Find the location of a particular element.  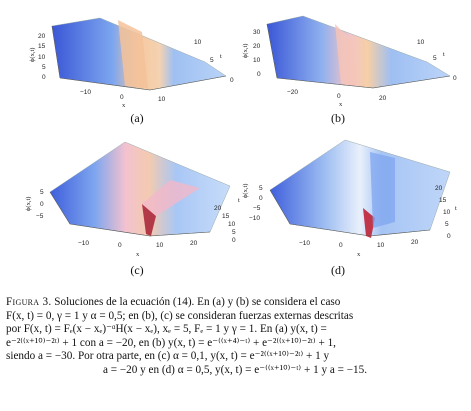

xtick-b-0: −20 is located at coordinates (292, 92).